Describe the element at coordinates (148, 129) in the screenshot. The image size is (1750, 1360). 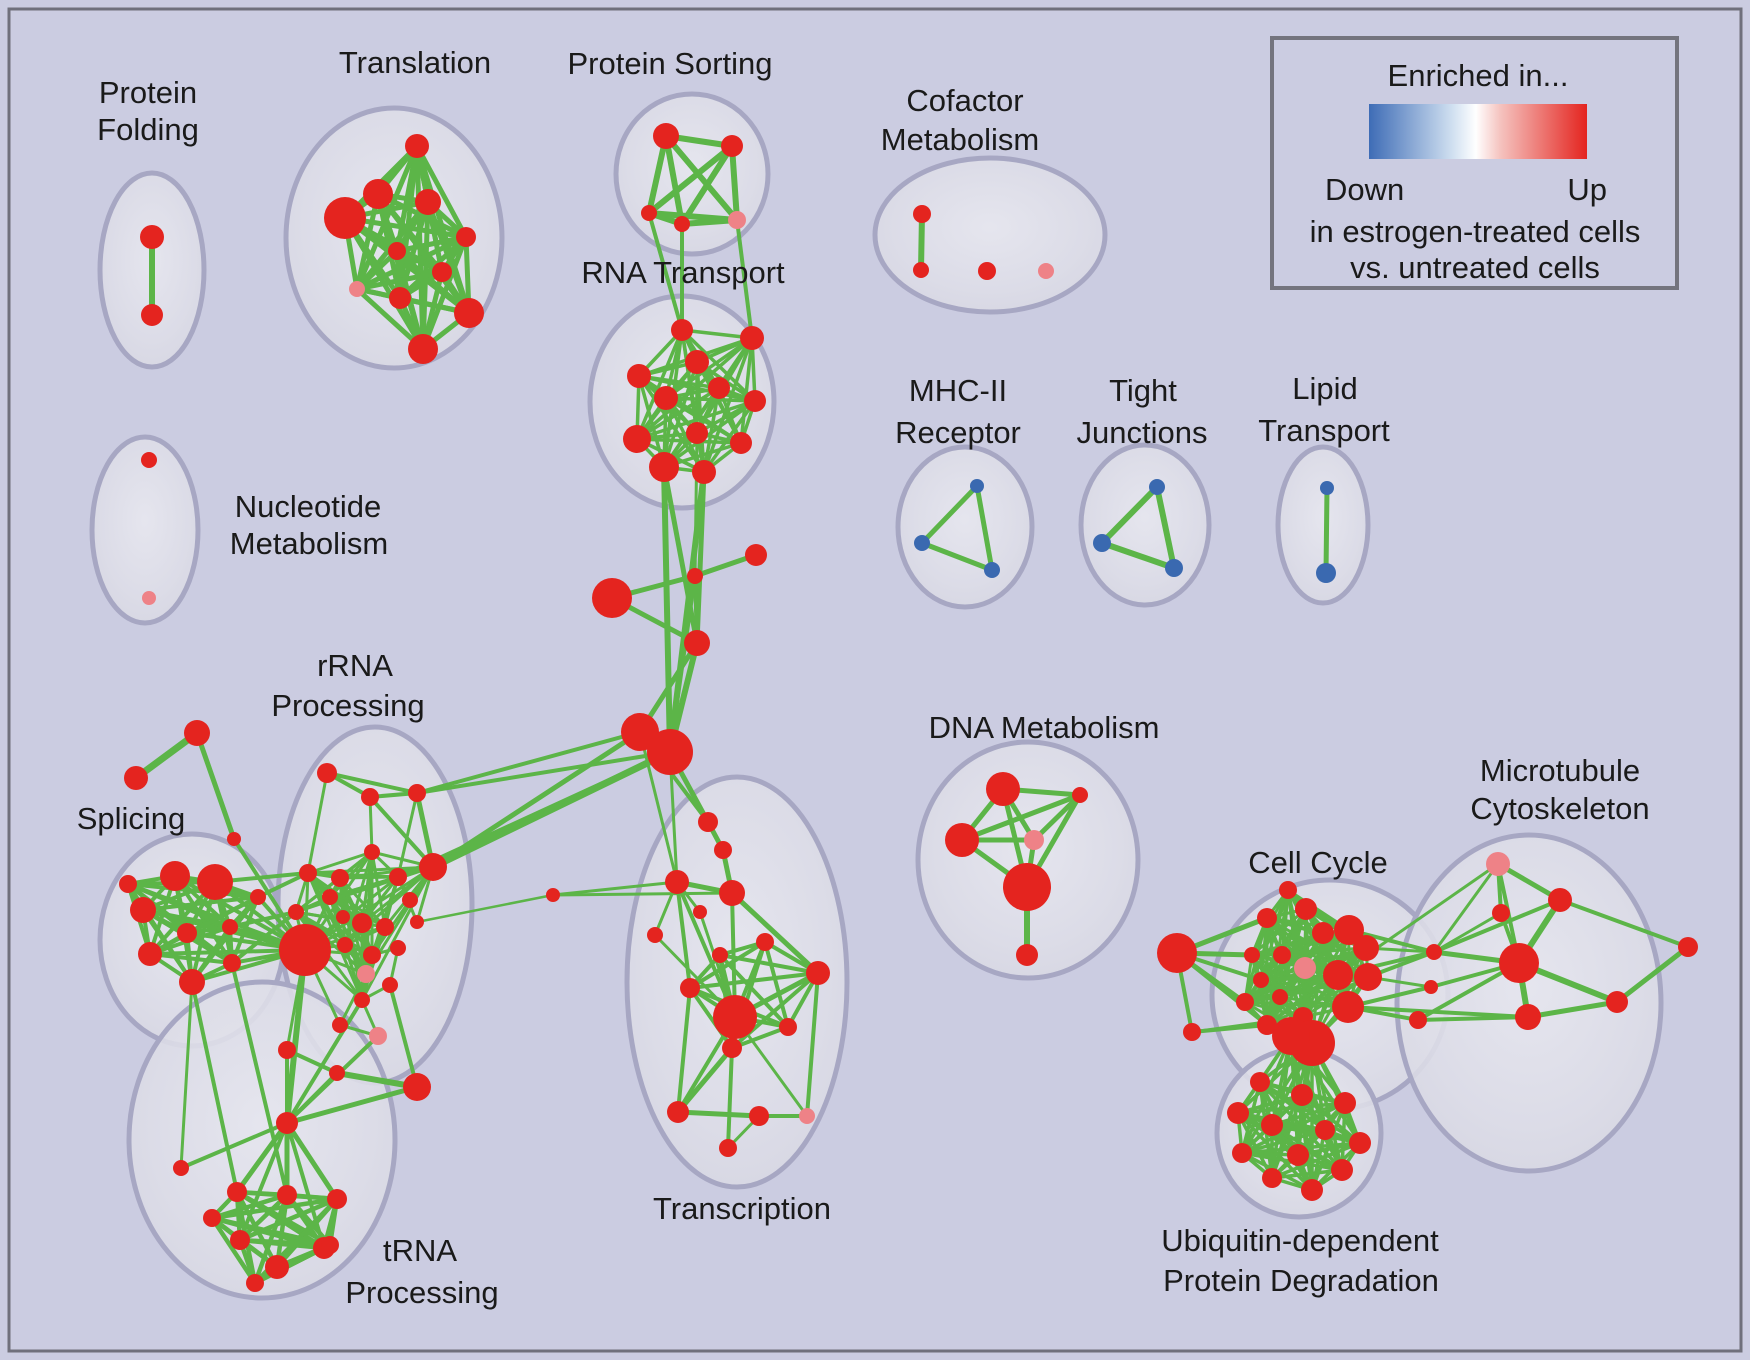
I see `cluster-label-protein-folding: Folding` at that location.